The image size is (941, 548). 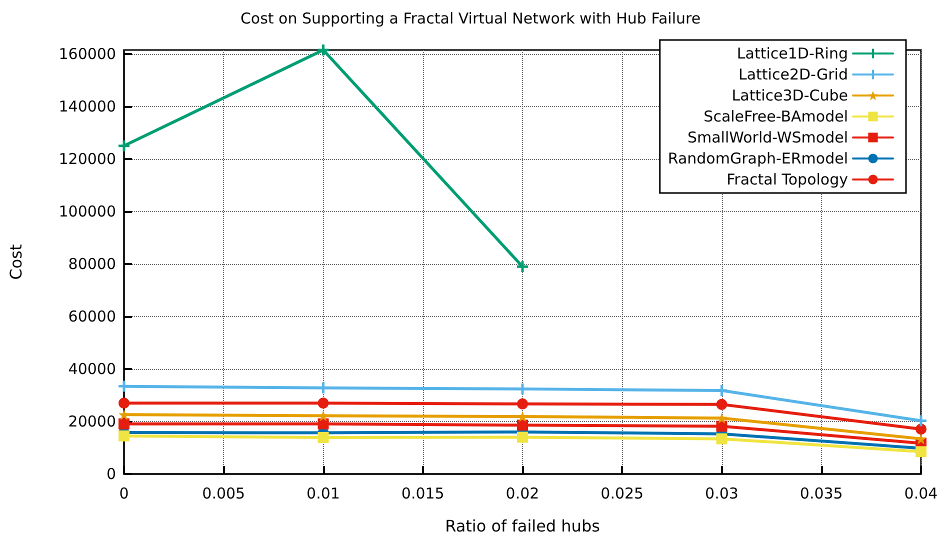 I want to click on legend-label: Lattice2D-Grid, so click(x=793, y=75).